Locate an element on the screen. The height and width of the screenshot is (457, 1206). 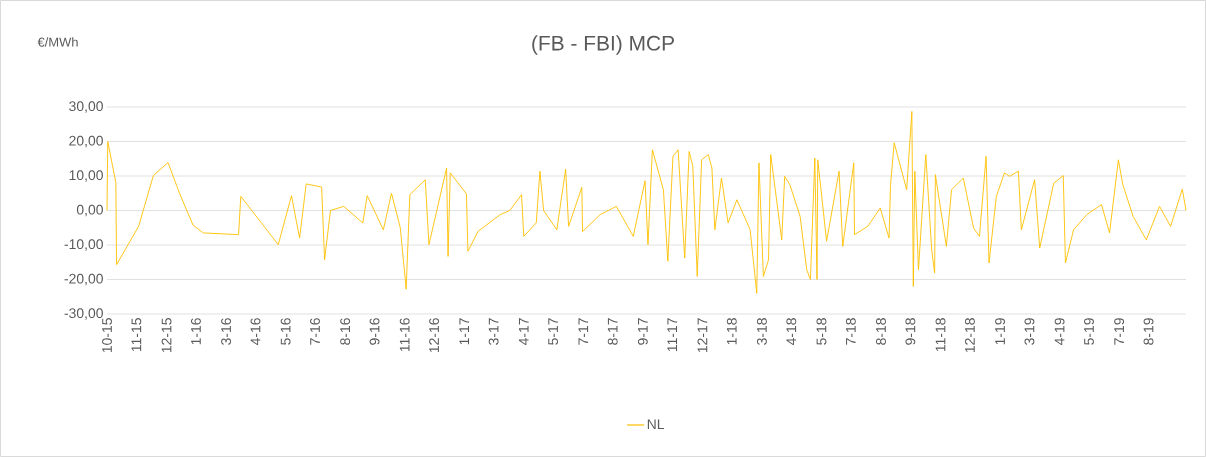
x-tick-label: 10-15 is located at coordinates (107, 335).